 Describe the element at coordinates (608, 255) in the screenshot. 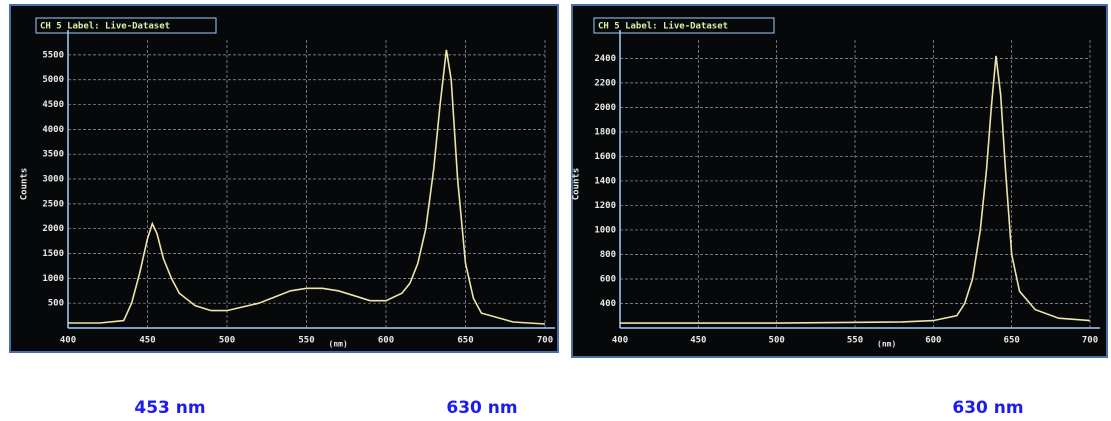

I see `y-tick-label: 800` at that location.